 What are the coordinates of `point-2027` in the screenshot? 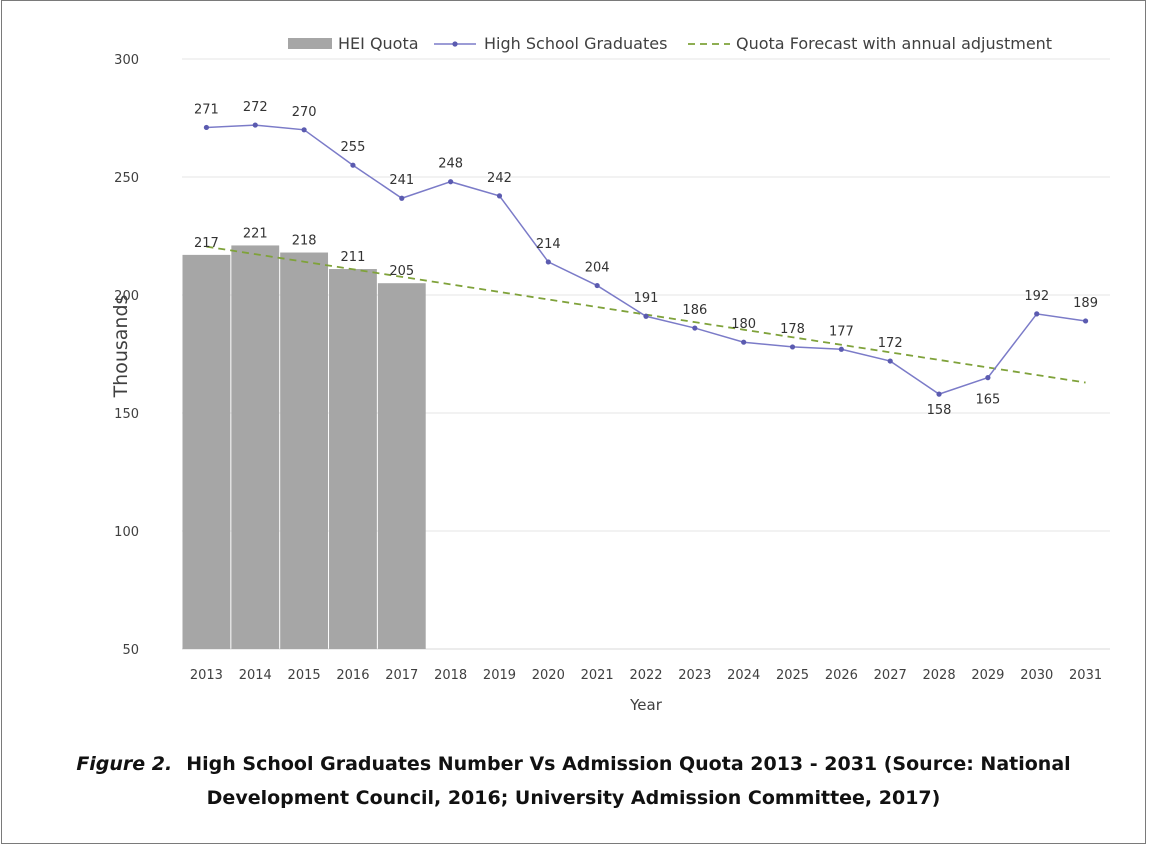 It's located at (890, 361).